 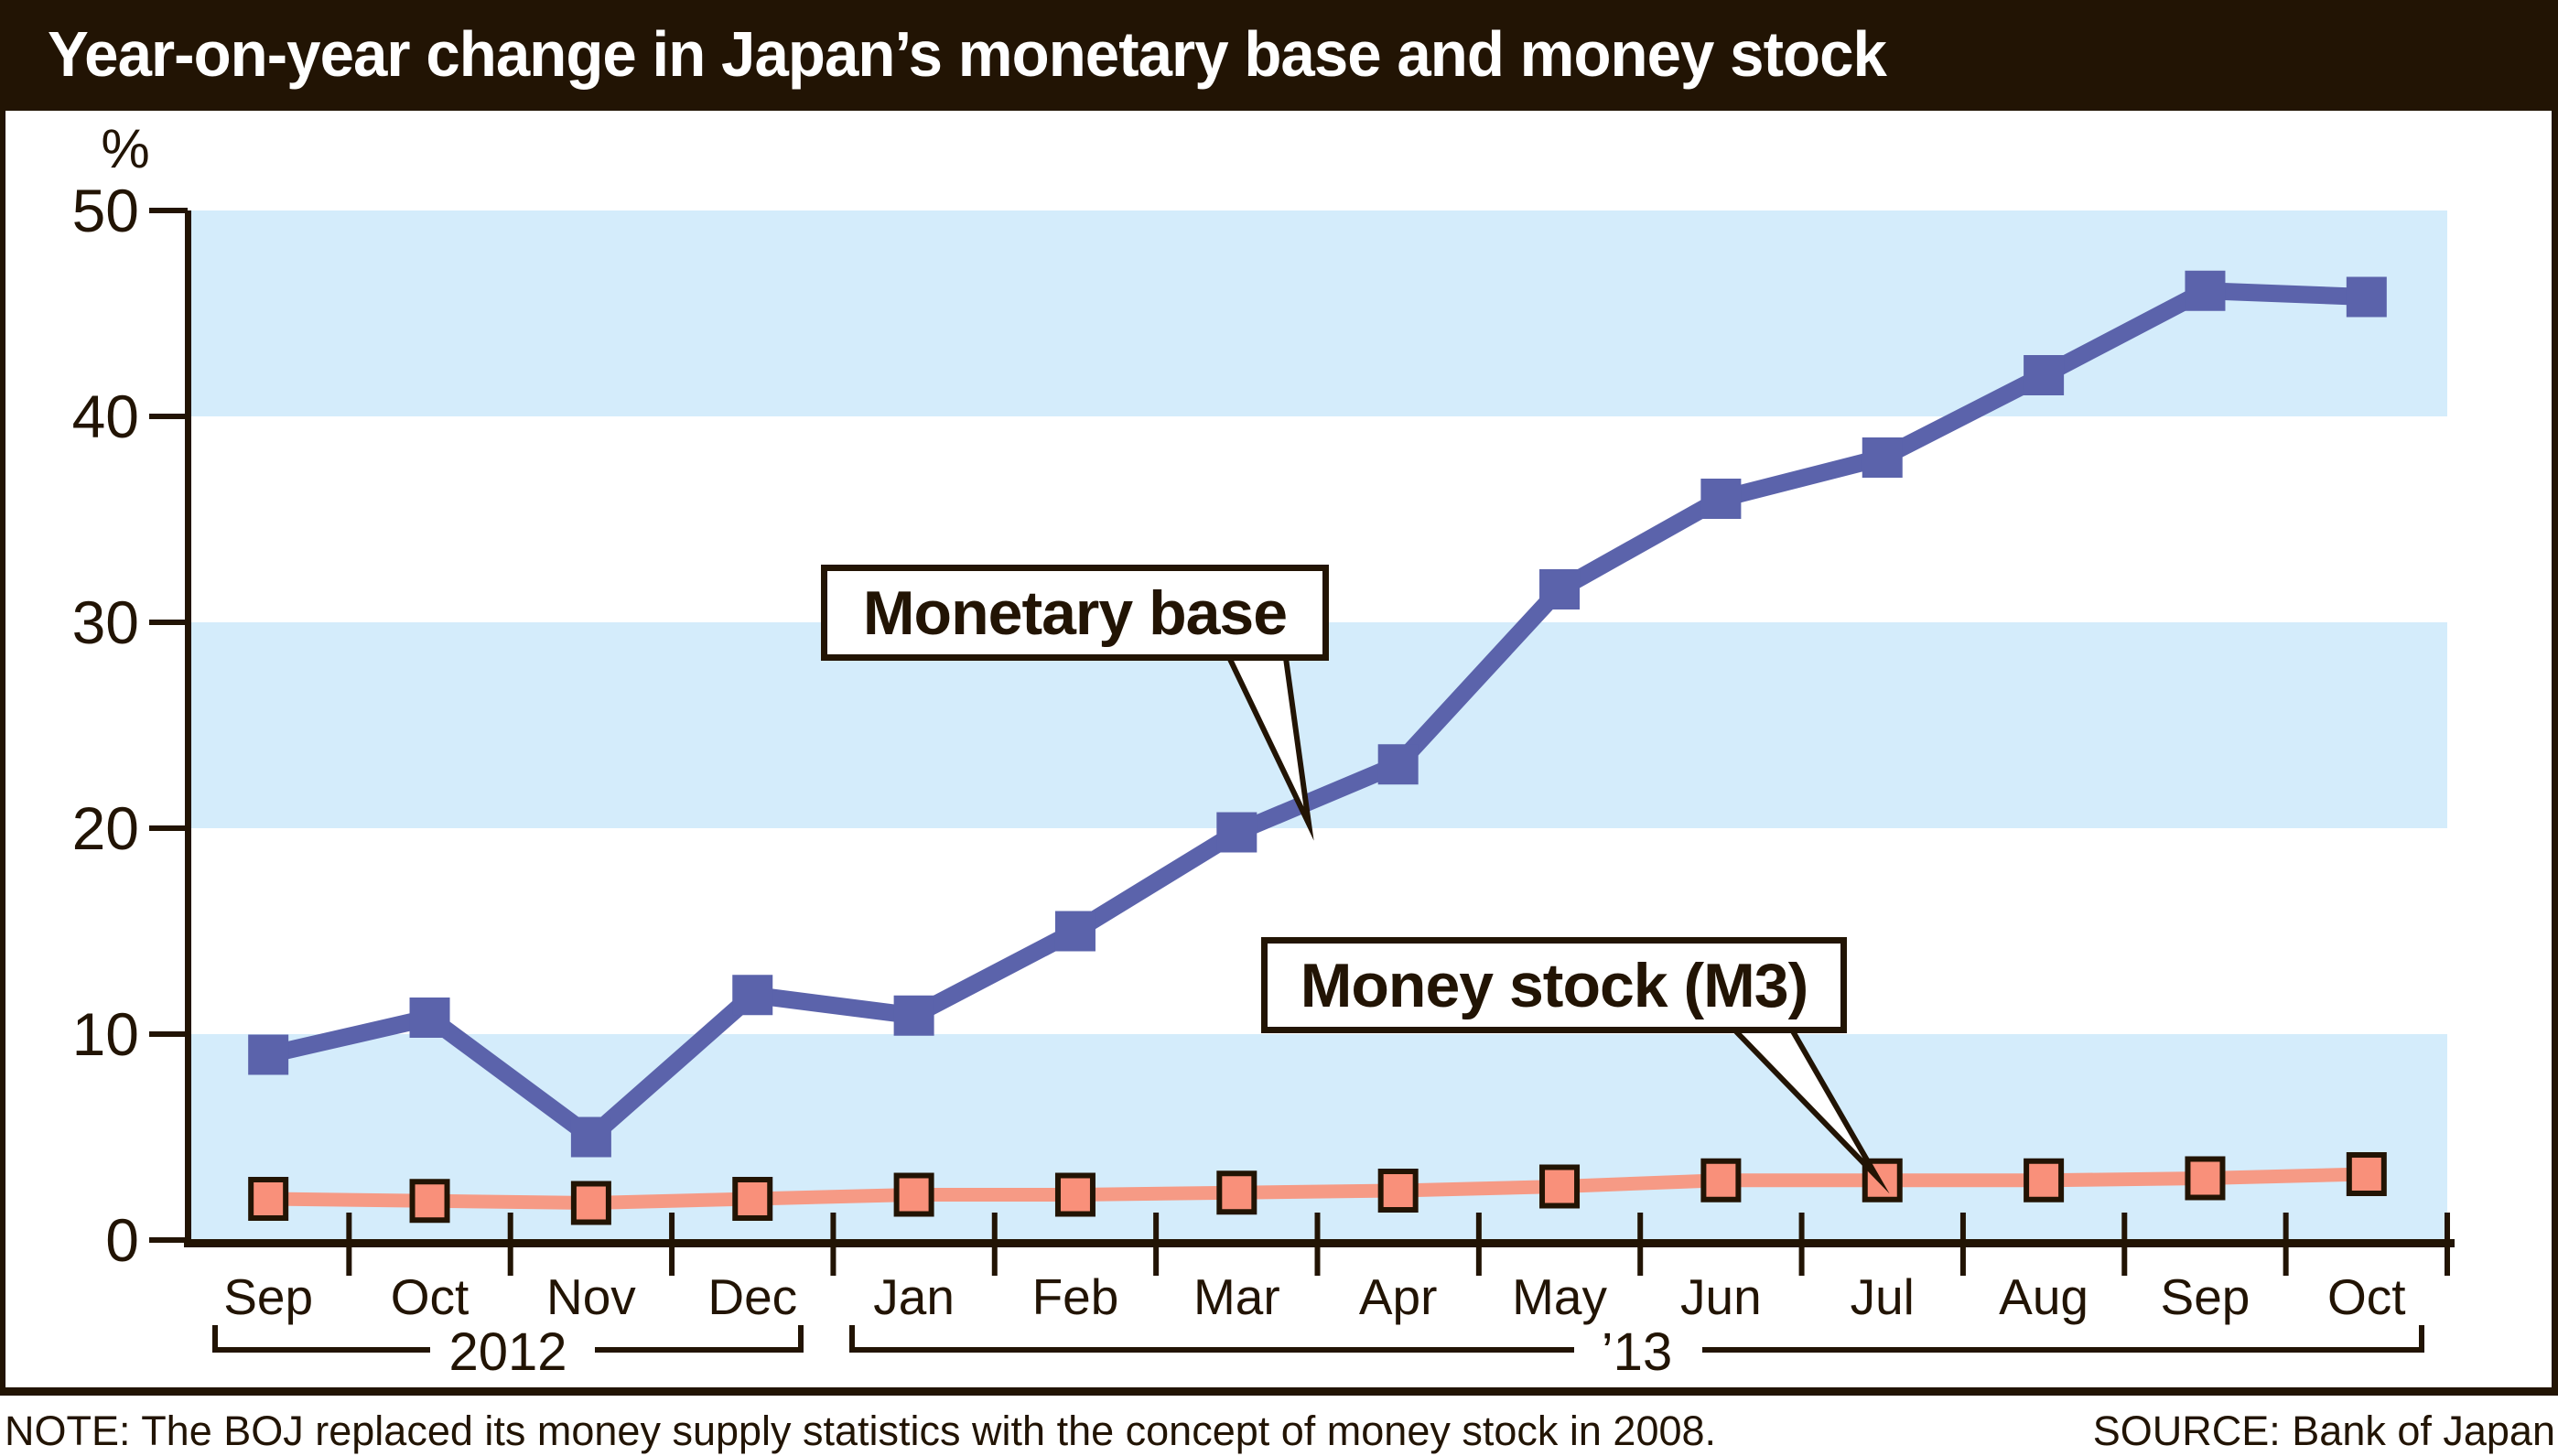 What do you see at coordinates (1721, 1296) in the screenshot?
I see `x-axis-label: Jun` at bounding box center [1721, 1296].